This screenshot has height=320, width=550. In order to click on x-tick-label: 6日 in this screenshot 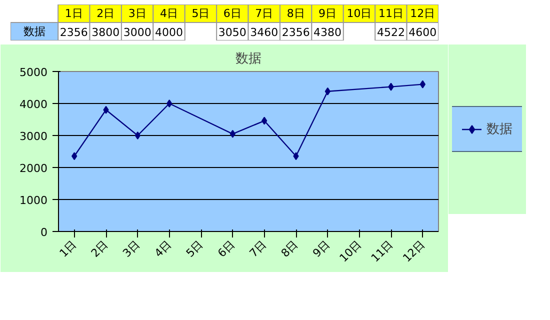, I will do `click(226, 249)`.